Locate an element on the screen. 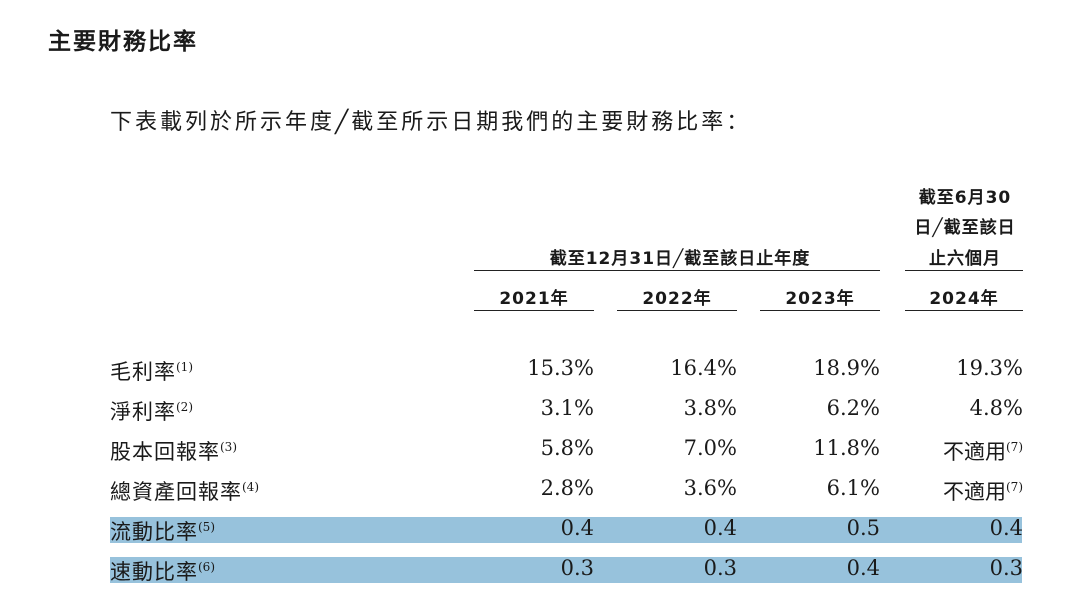  row-label: 流動比率(5) is located at coordinates (162, 531).